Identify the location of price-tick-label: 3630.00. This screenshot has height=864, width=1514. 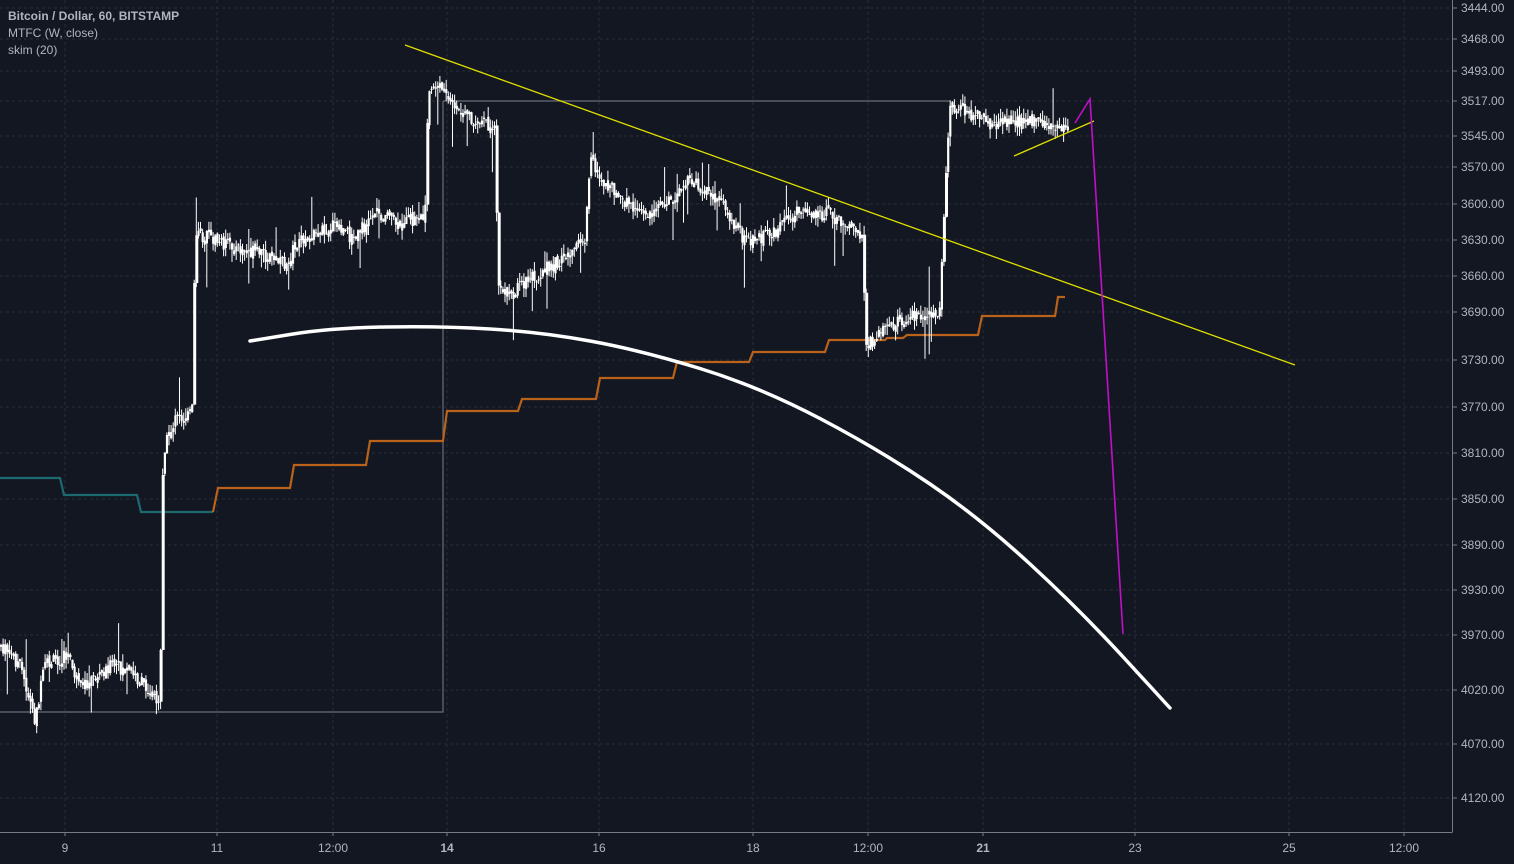
(1483, 240).